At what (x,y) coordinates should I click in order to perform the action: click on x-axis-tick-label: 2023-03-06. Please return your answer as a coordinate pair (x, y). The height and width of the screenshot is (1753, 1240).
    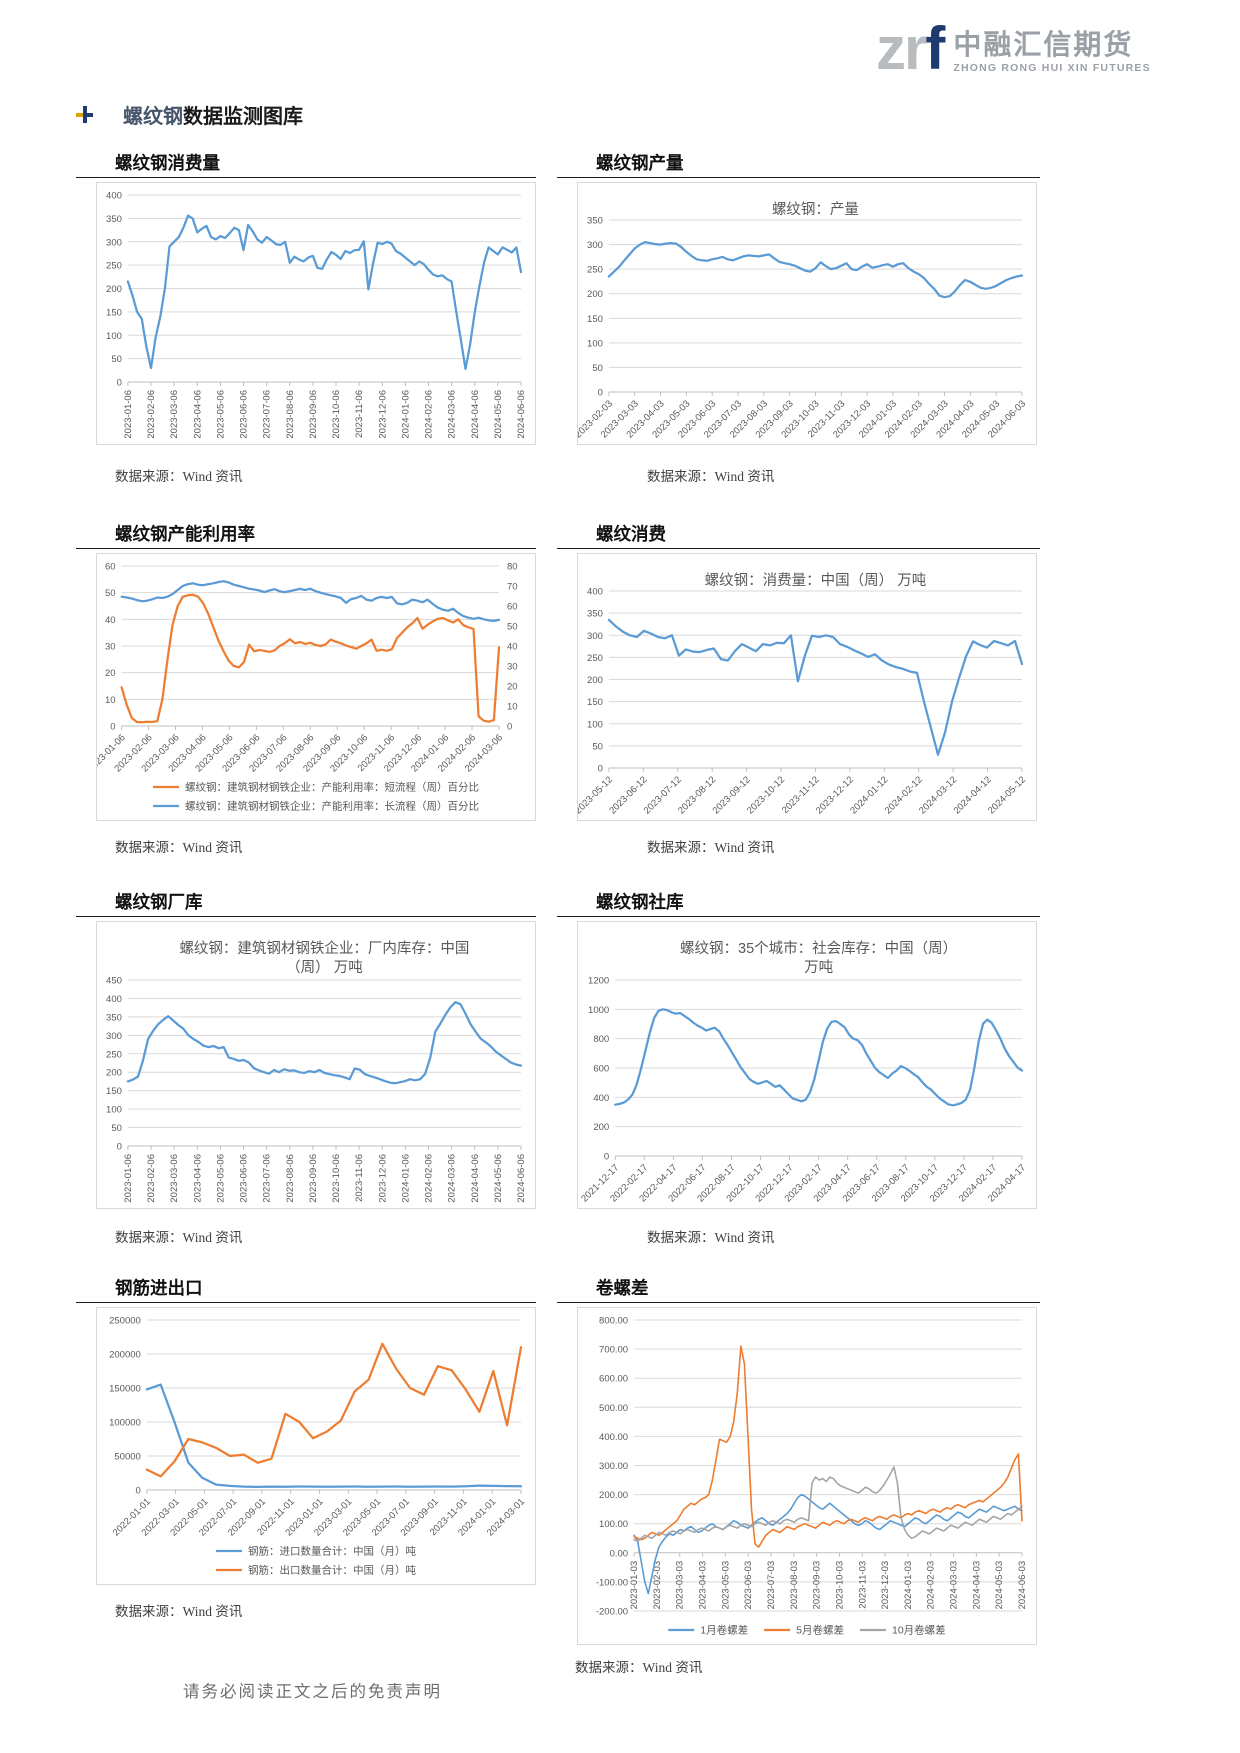
    Looking at the image, I should click on (174, 1178).